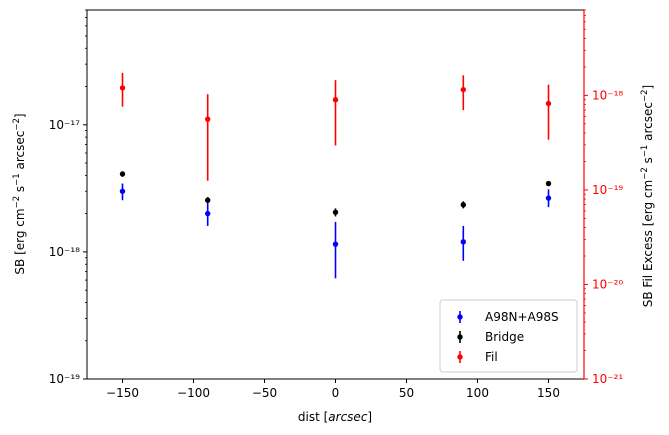 The height and width of the screenshot is (435, 669). Describe the element at coordinates (64, 252) in the screenshot. I see `y-tick-label: 10⁻¹⁸` at that location.